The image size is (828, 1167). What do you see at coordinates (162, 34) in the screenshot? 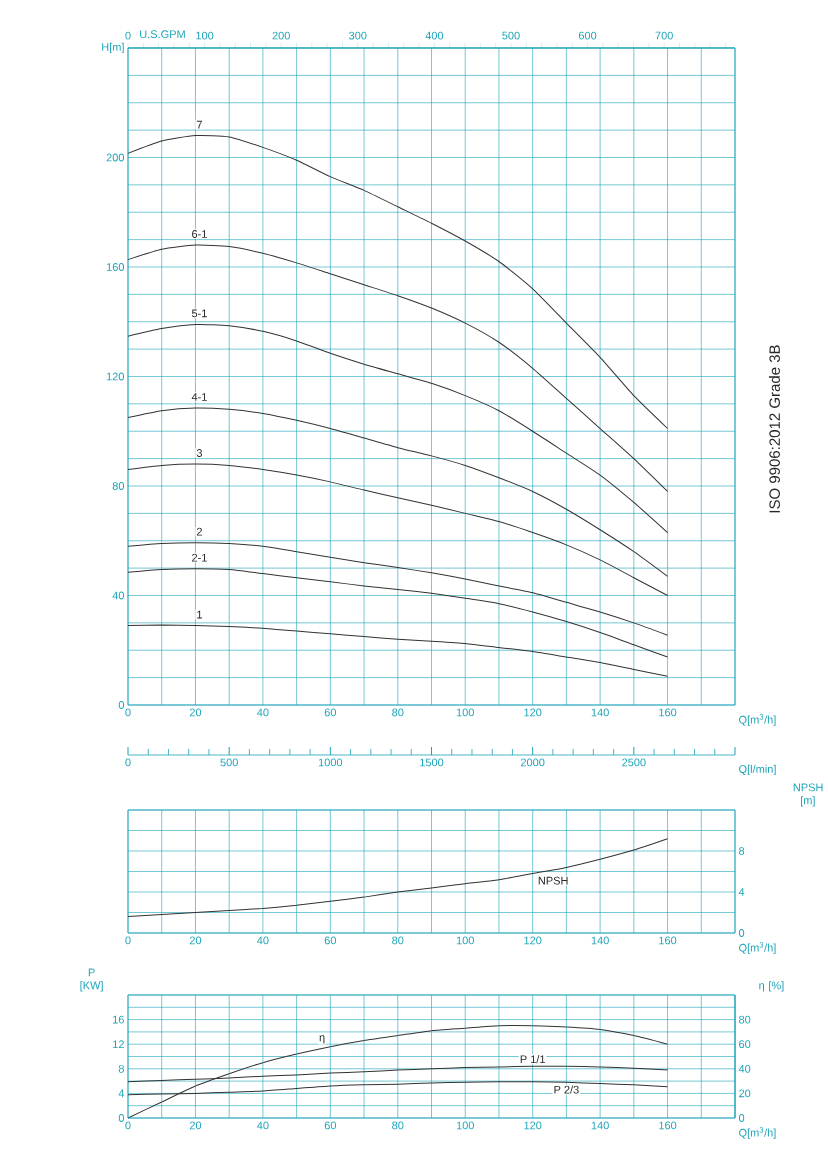
I see `x2-axis-title: U.S.GPM` at bounding box center [162, 34].